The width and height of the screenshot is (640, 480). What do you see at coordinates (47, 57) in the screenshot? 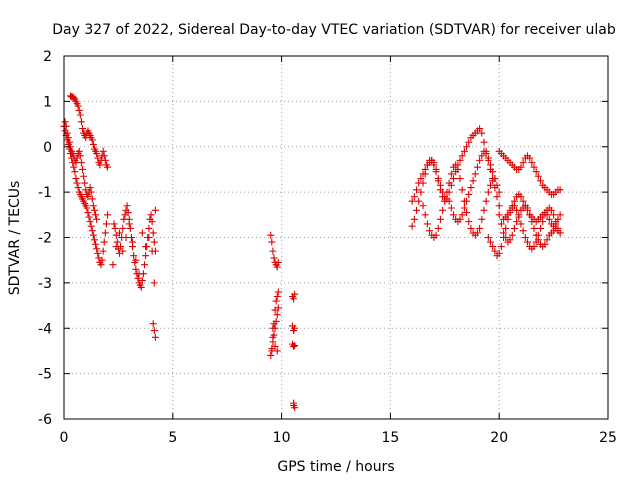
I see `y-tick-label: 2` at bounding box center [47, 57].